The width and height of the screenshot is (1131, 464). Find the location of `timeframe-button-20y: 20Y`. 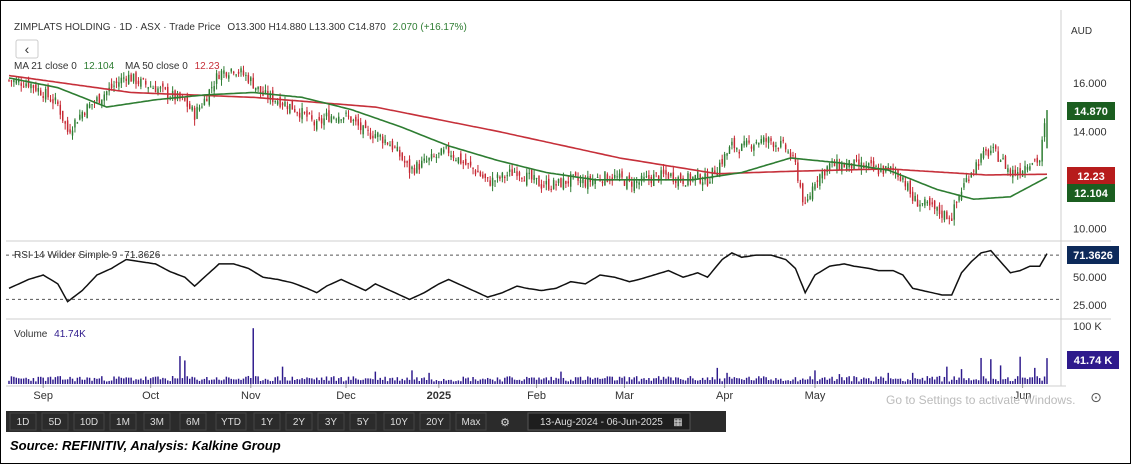

timeframe-button-20y: 20Y is located at coordinates (435, 421).